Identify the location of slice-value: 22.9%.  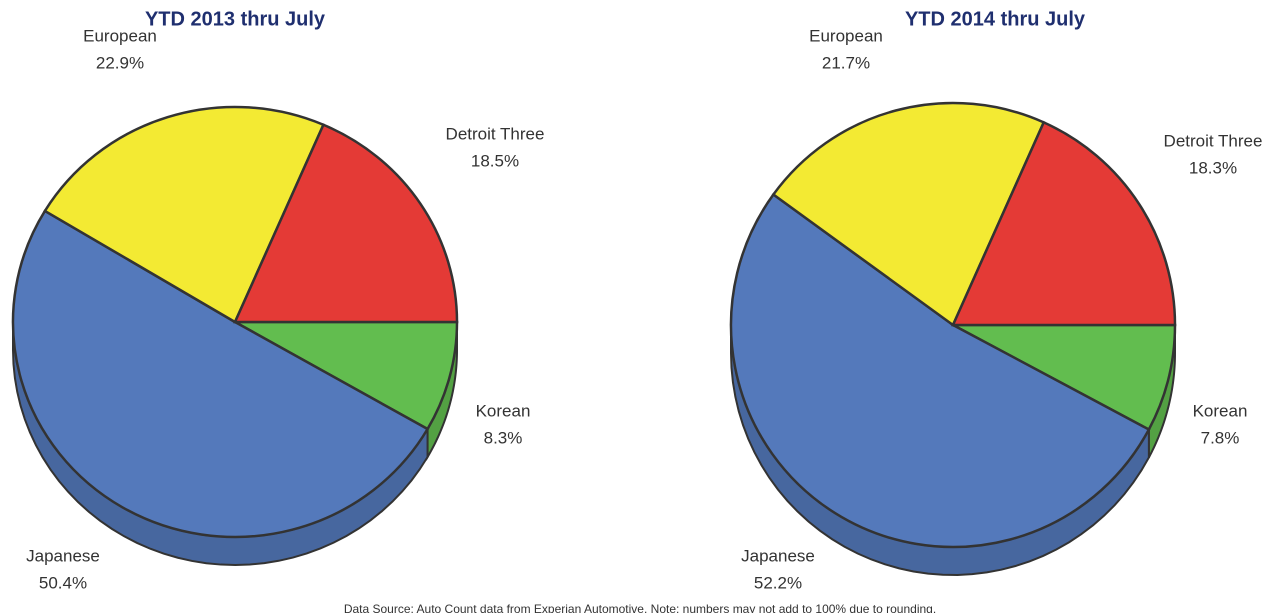
(120, 62).